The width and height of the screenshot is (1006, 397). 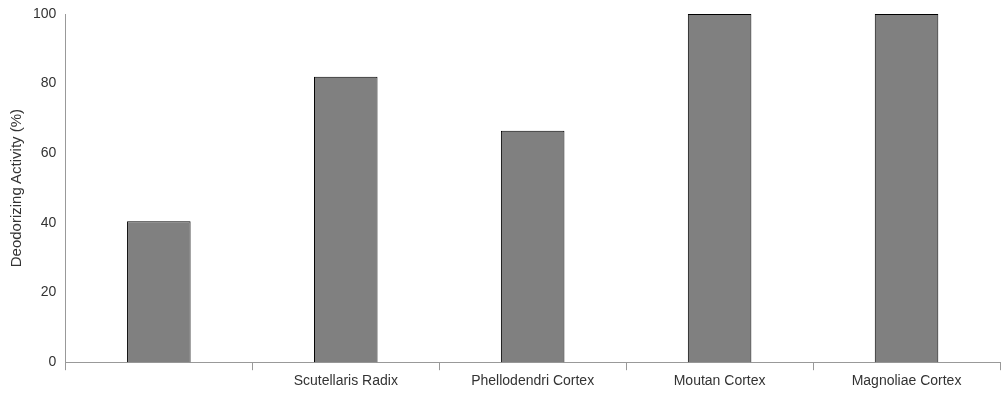 I want to click on y-axis-title: Deodorizing Activity (%), so click(x=16, y=188).